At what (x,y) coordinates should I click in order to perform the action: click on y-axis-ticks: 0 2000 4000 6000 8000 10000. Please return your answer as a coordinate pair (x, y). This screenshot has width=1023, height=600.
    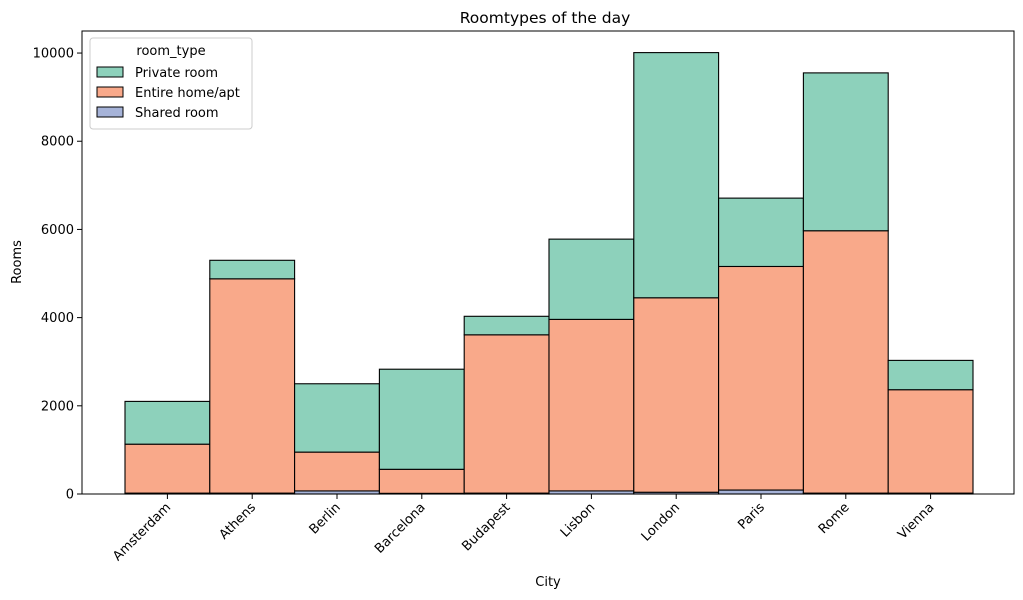
    Looking at the image, I should click on (57, 275).